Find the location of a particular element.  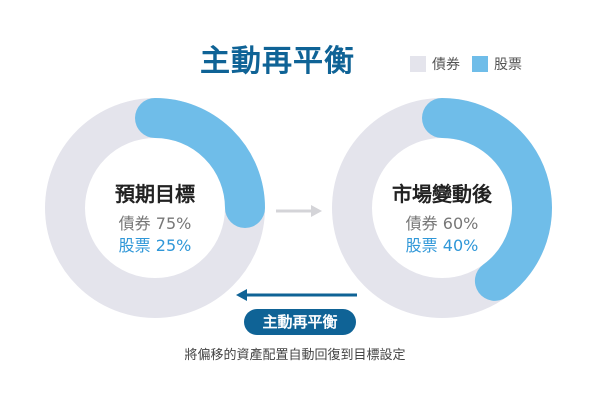

legend-item-stock: 股票 is located at coordinates (497, 64).